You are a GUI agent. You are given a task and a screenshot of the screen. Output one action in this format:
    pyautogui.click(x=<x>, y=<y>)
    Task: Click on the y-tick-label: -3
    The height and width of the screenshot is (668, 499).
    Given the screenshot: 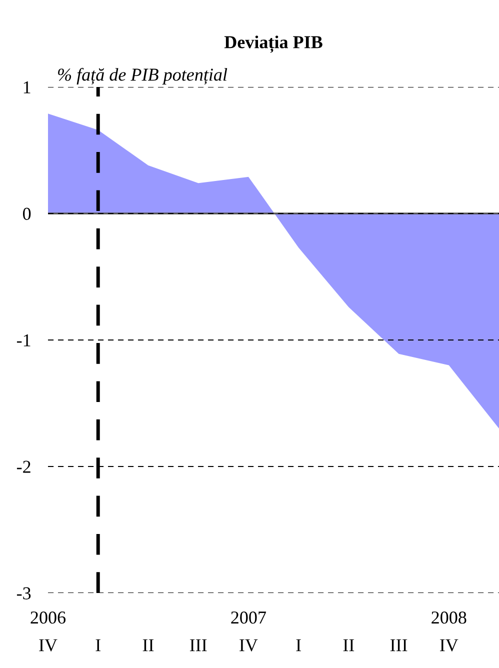 What is the action you would take?
    pyautogui.click(x=23, y=593)
    